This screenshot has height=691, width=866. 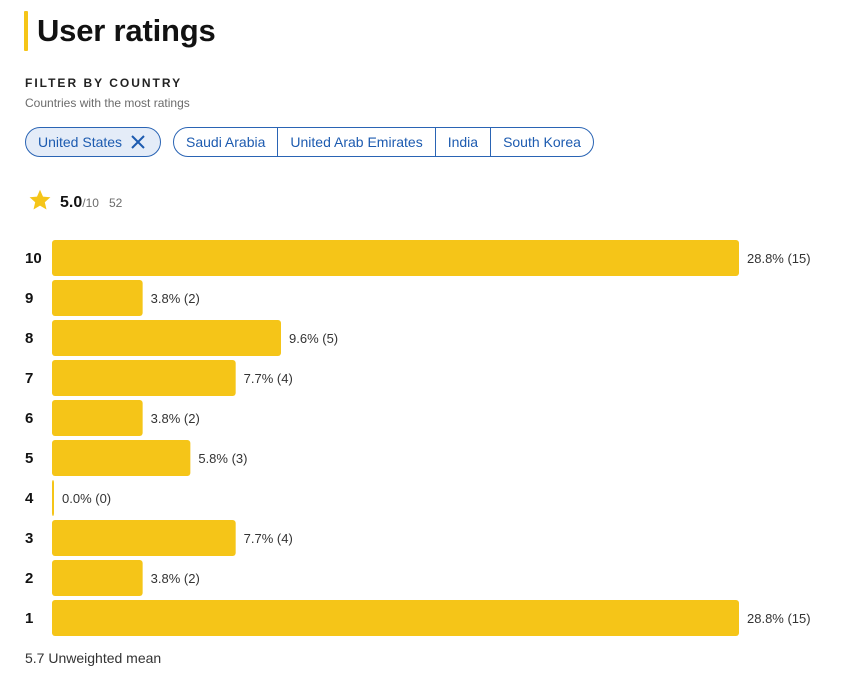 I want to click on rating-label-1: 1, so click(x=29, y=618).